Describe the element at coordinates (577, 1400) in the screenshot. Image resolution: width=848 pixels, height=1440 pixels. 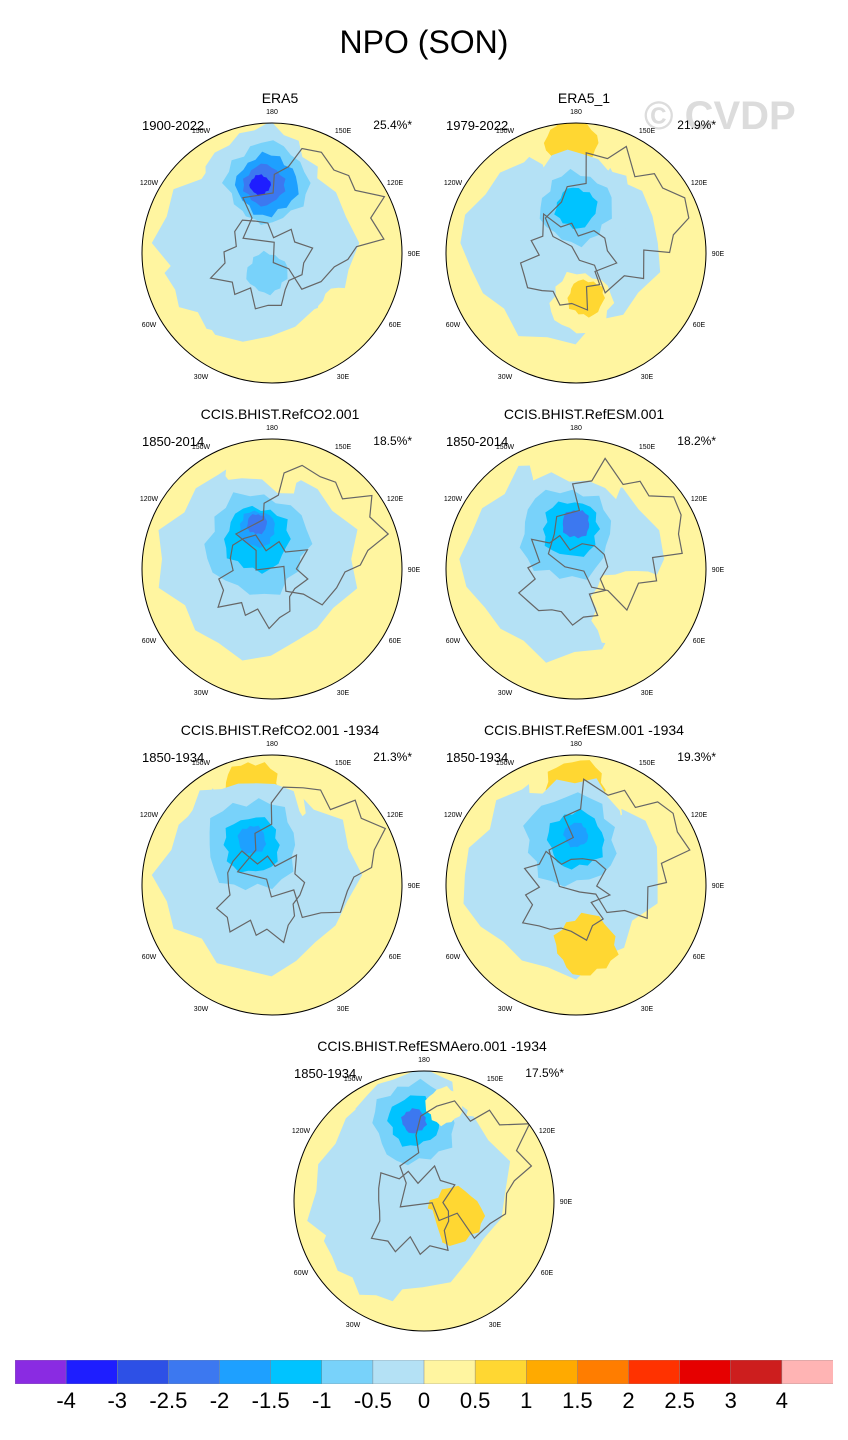
I see `colorbar-label: 1.5` at that location.